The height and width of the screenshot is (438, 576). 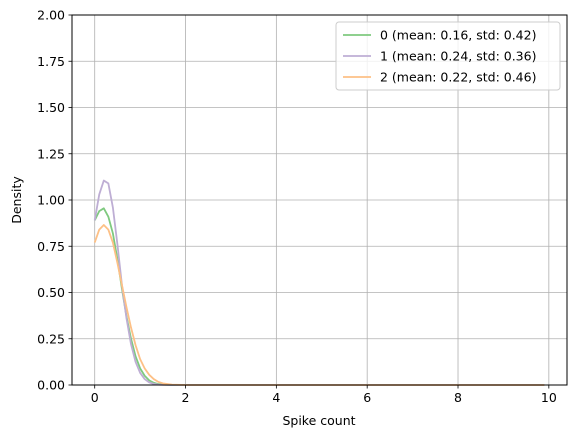 I want to click on x-tick-label: 6, so click(x=367, y=397).